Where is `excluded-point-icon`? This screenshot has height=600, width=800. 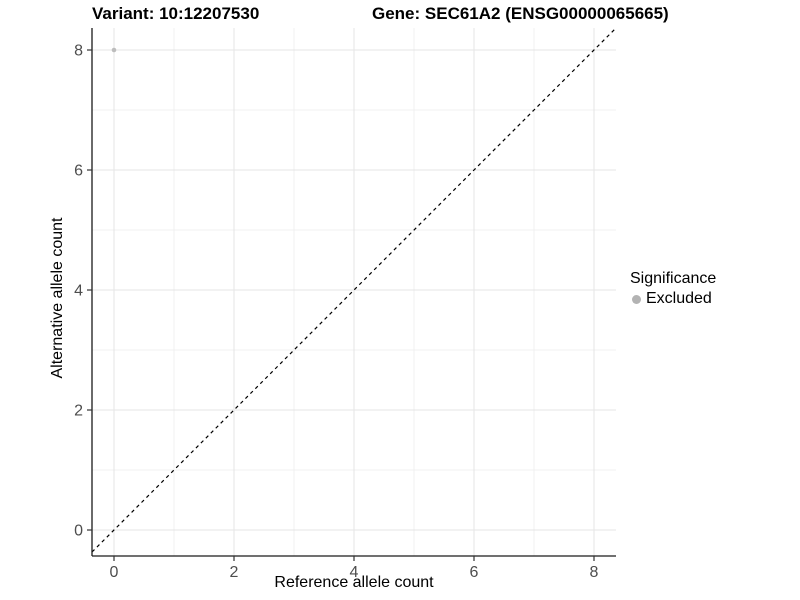 excluded-point-icon is located at coordinates (636, 299).